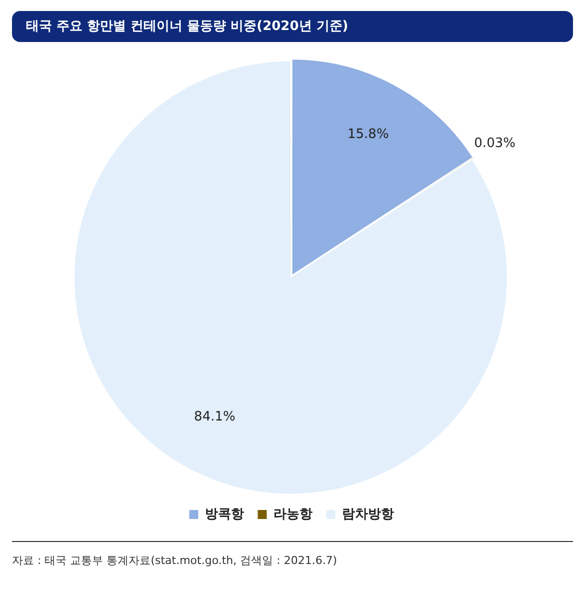 This screenshot has height=589, width=583. I want to click on data-label: 15.8%, so click(368, 134).